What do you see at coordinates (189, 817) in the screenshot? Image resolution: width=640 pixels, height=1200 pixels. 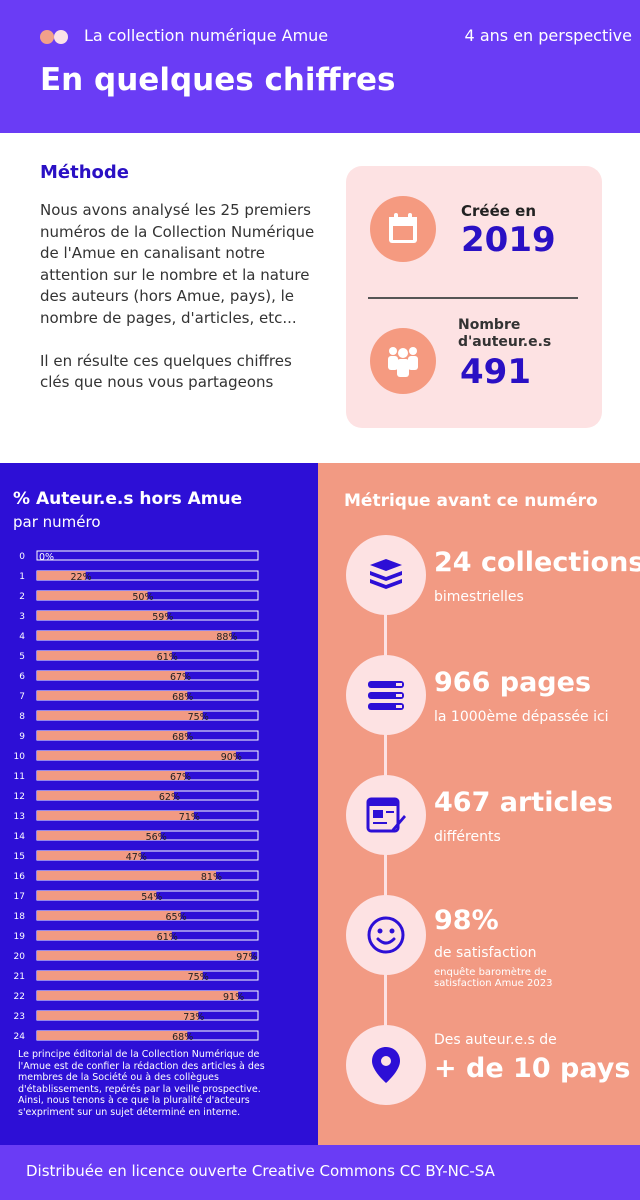 I see `value-label-13: 71%` at bounding box center [189, 817].